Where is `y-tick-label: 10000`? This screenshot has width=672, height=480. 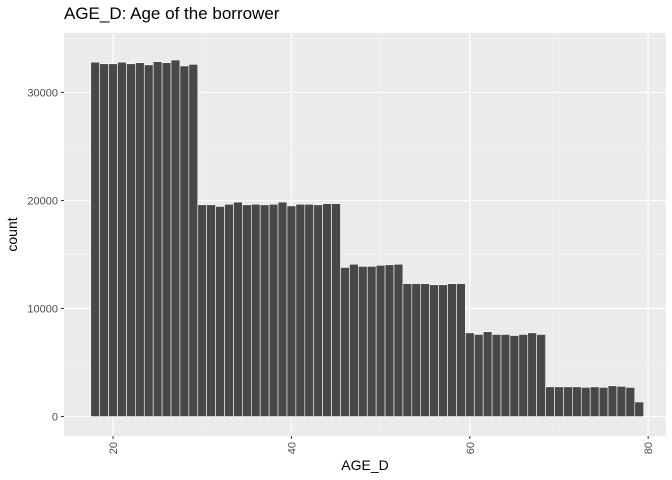 y-tick-label: 10000 is located at coordinates (42, 310).